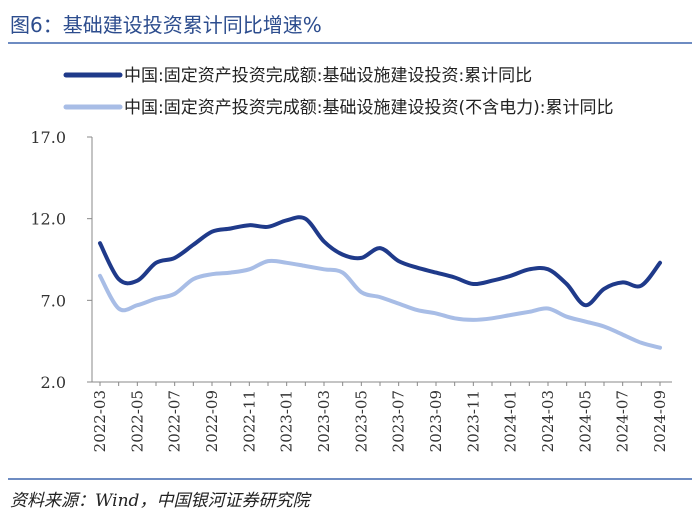  What do you see at coordinates (100, 421) in the screenshot?
I see `x-tick-label: 2022-03` at bounding box center [100, 421].